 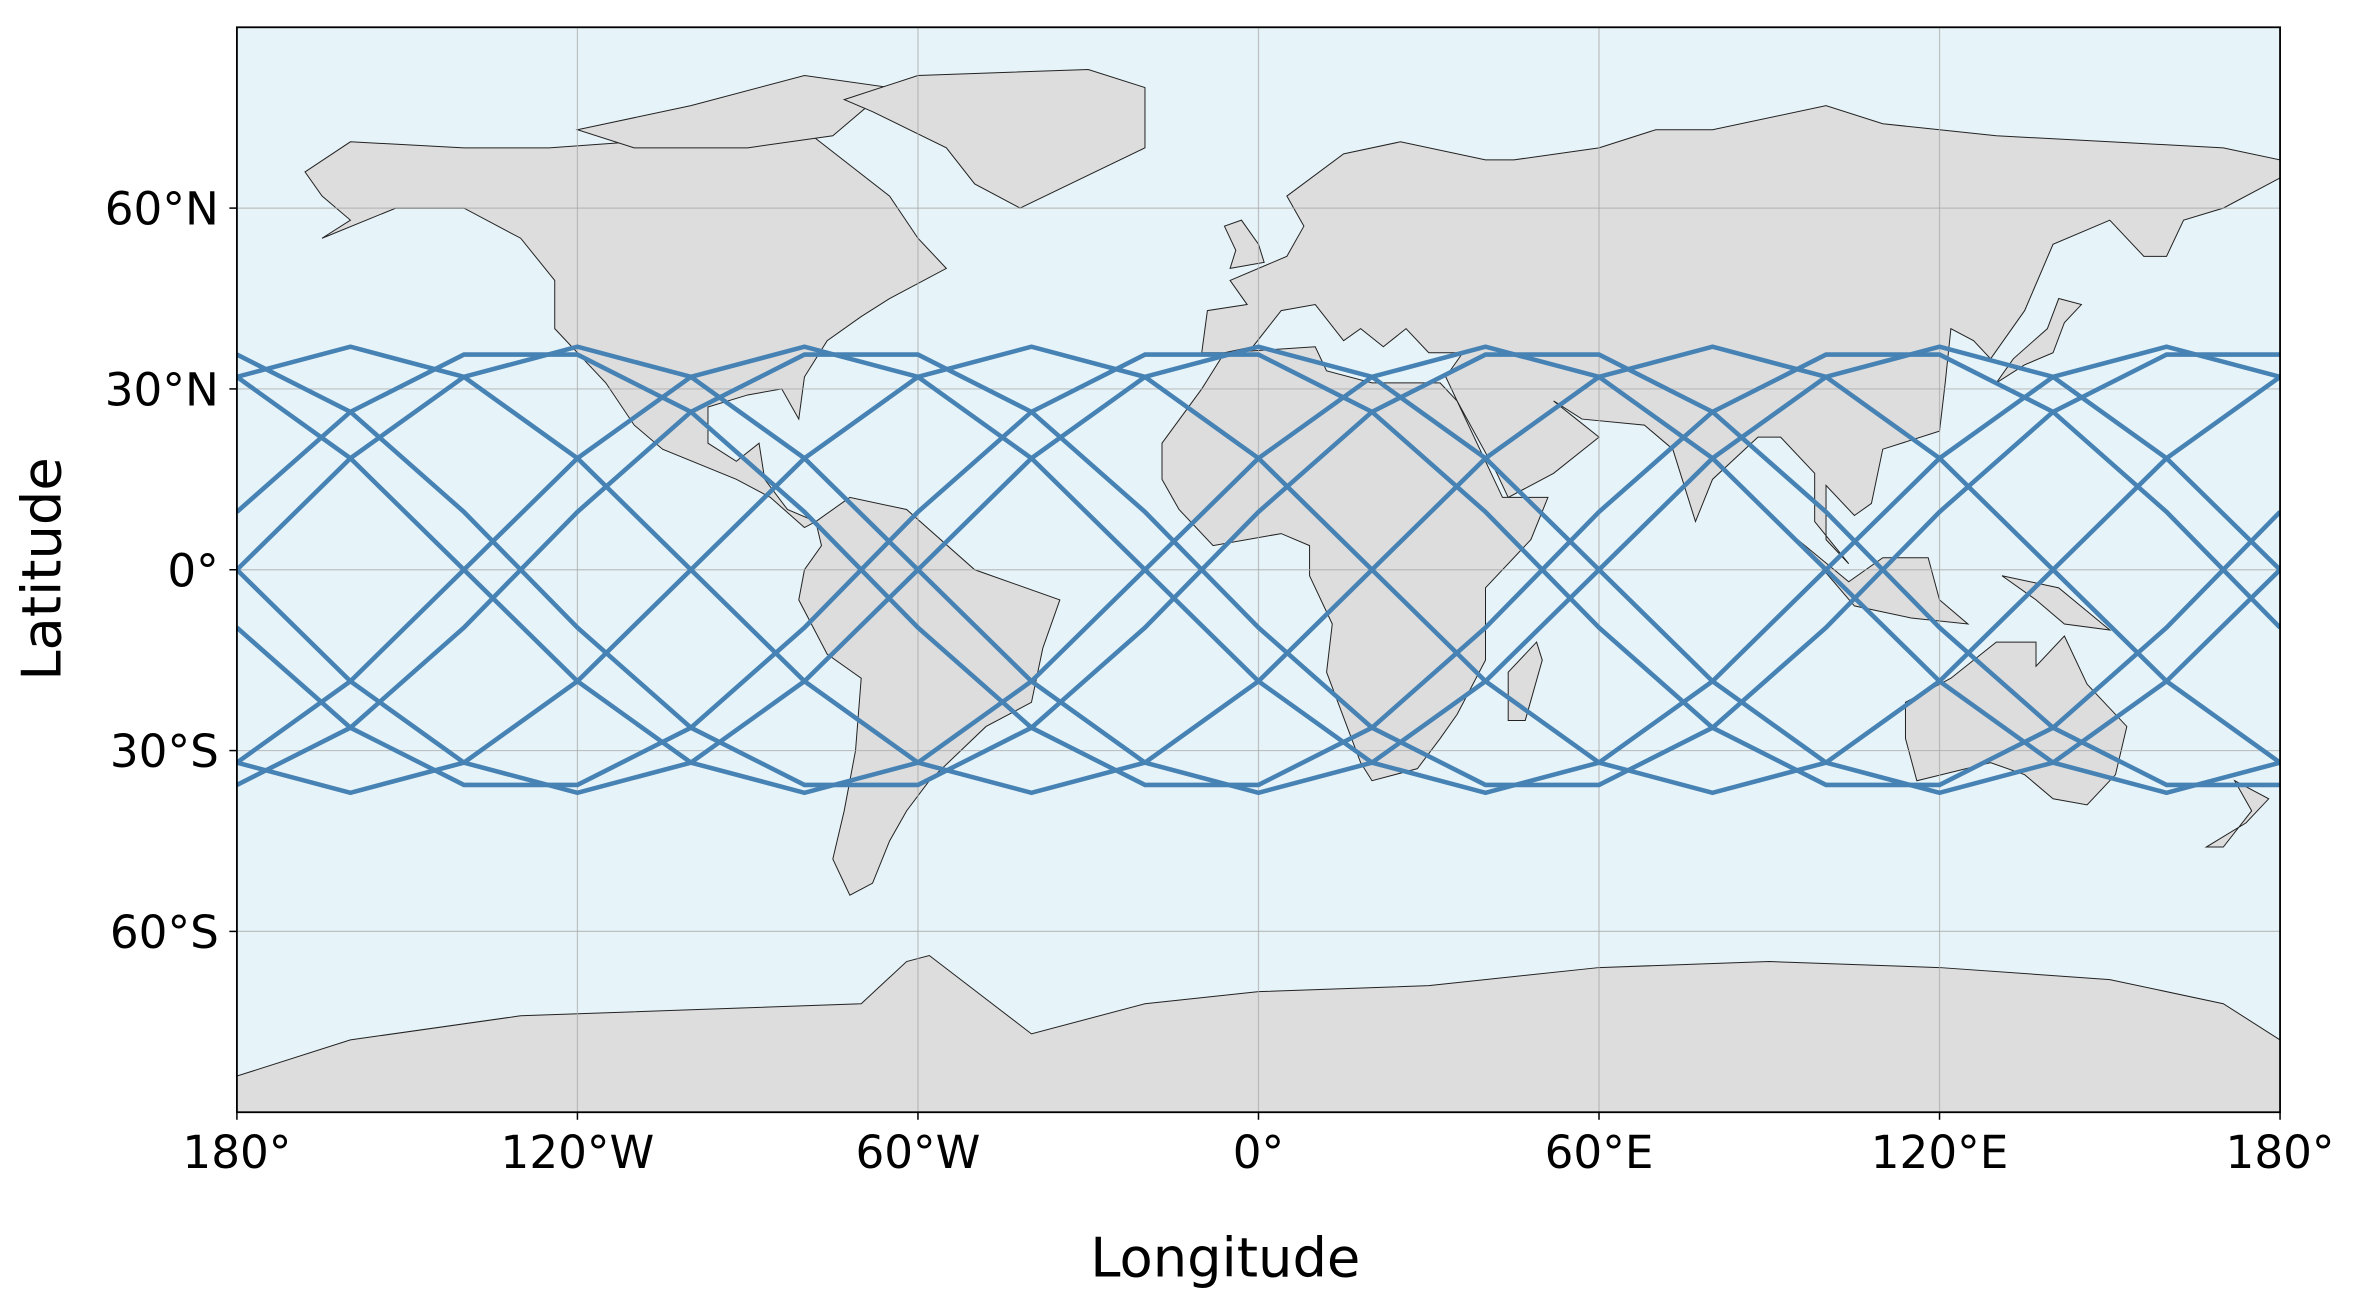 What do you see at coordinates (1940, 1152) in the screenshot?
I see `x-tick-label: 120°E` at bounding box center [1940, 1152].